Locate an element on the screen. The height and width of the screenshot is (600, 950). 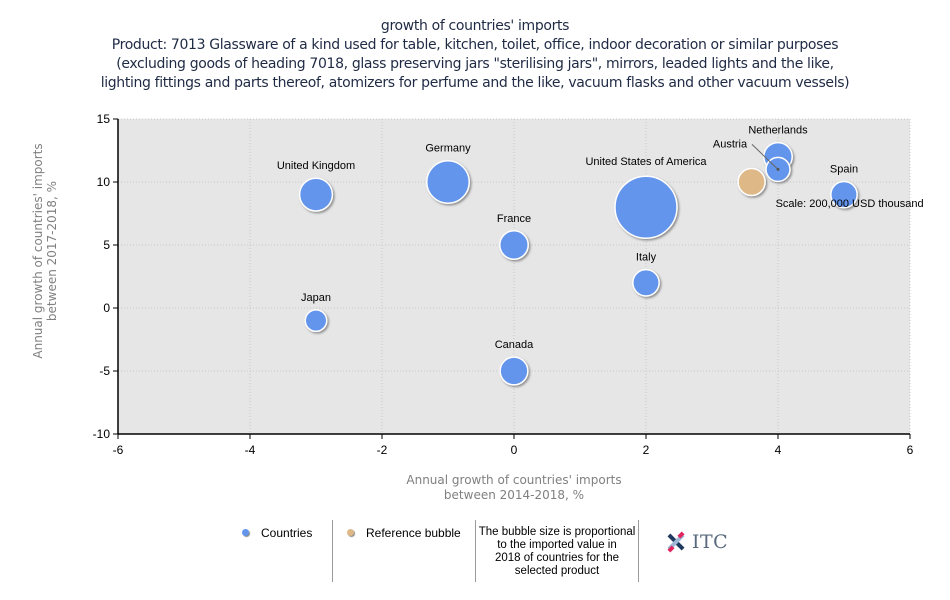
x-axis-ticks: -6 -4 -2 0 2 4 6 is located at coordinates (513, 445).